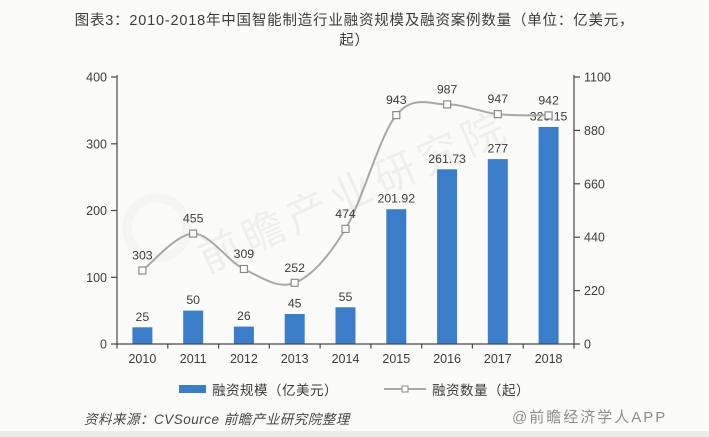  I want to click on bar-value-label: 45, so click(295, 304).